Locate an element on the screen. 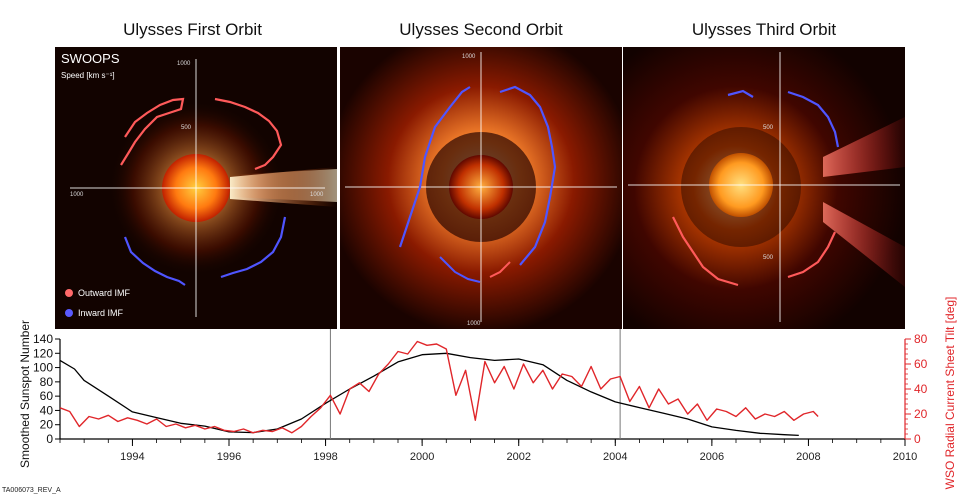 The width and height of the screenshot is (970, 501). inward-trace-top is located at coordinates (740, 93).